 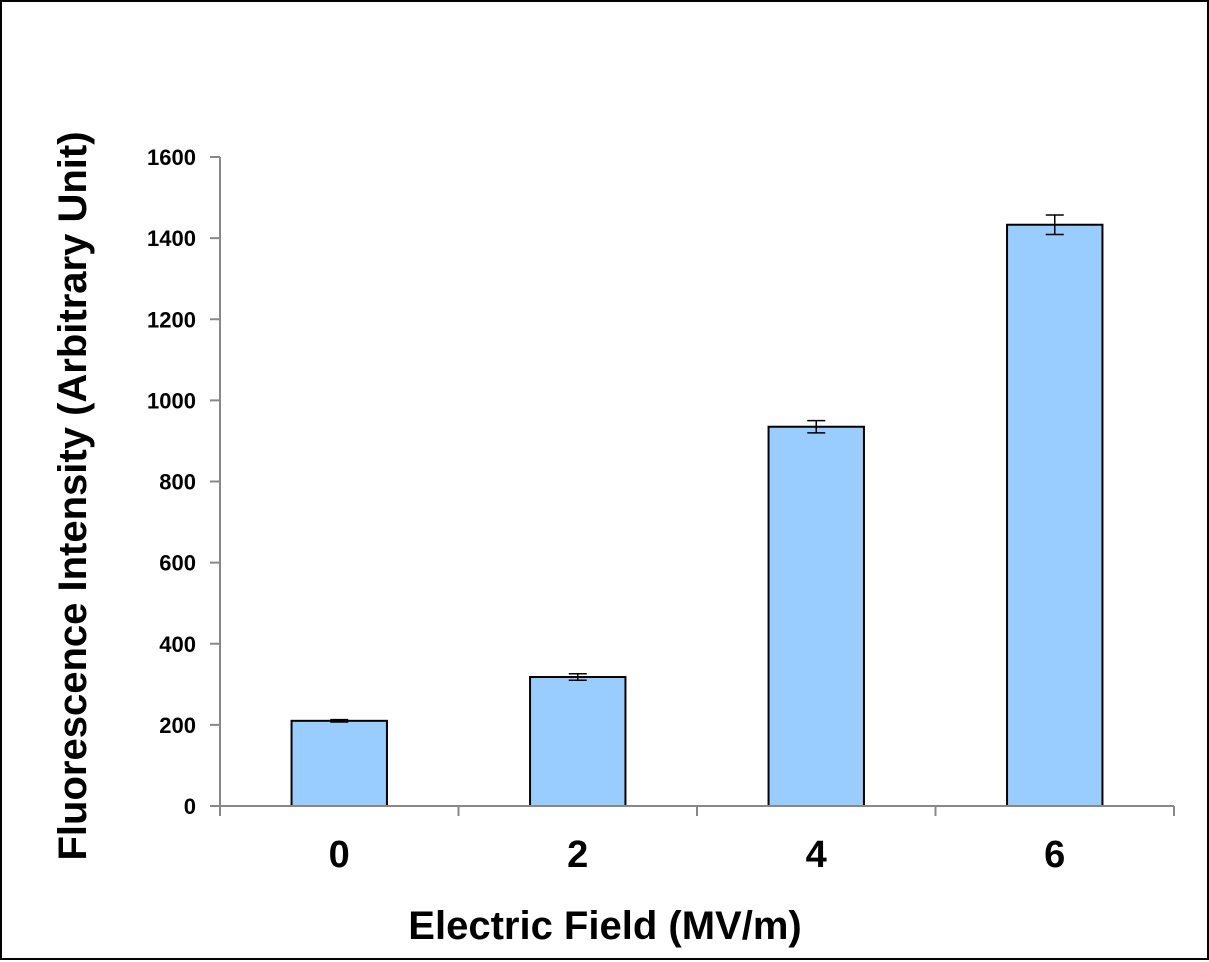 I want to click on x-axis-title: Electric Field (MV/m), so click(x=604, y=926).